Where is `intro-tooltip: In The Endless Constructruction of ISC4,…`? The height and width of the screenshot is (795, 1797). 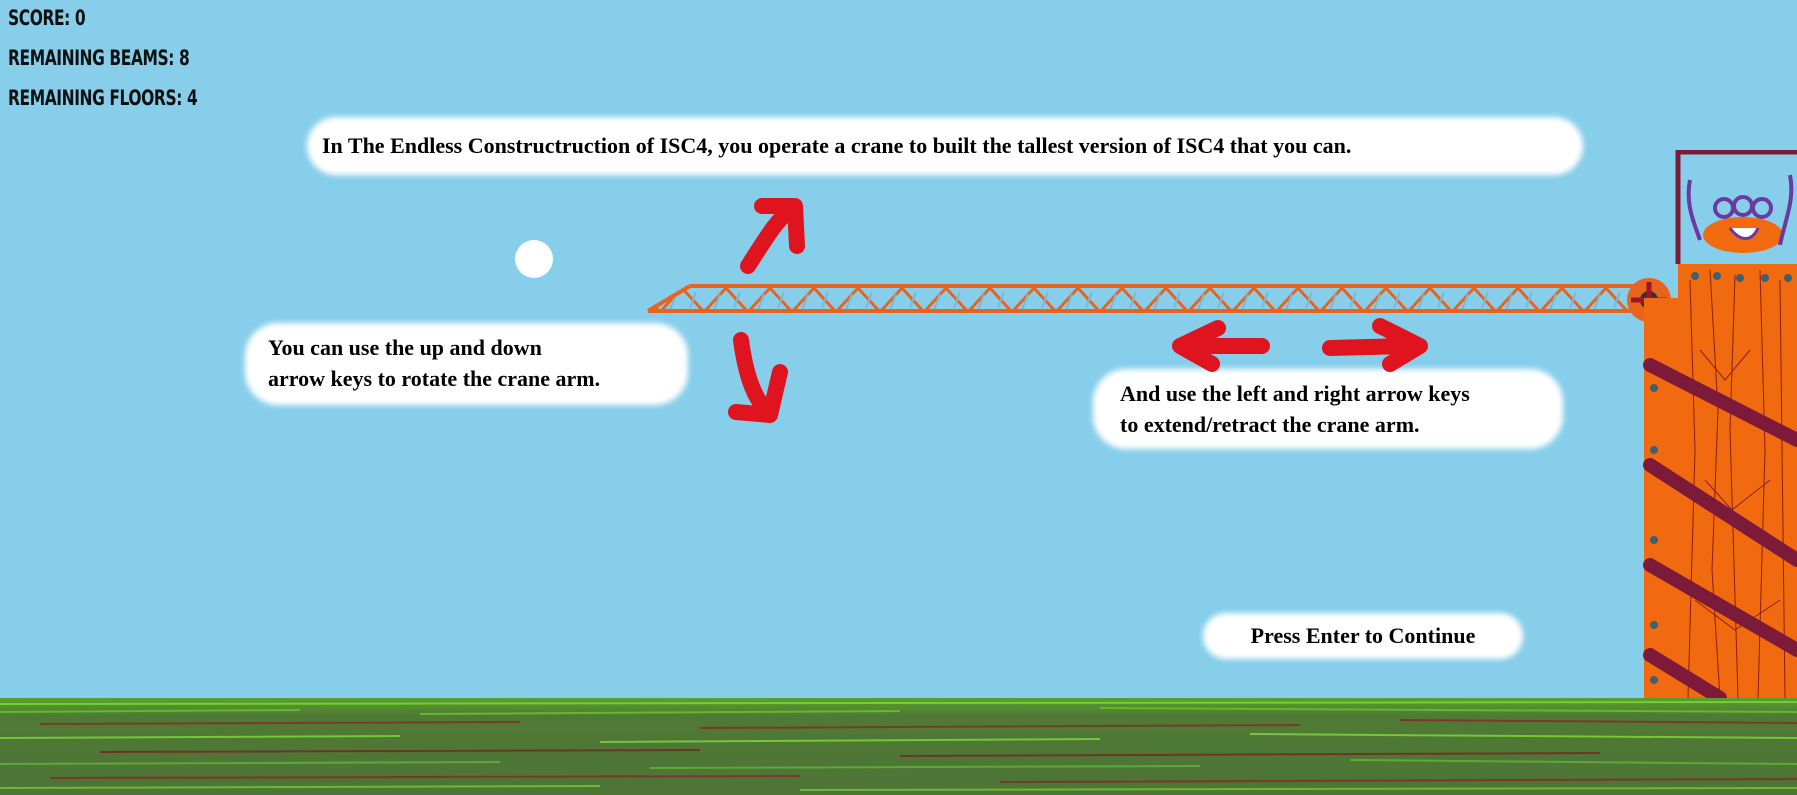
intro-tooltip: In The Endless Constructruction of ISC4,… is located at coordinates (945, 146).